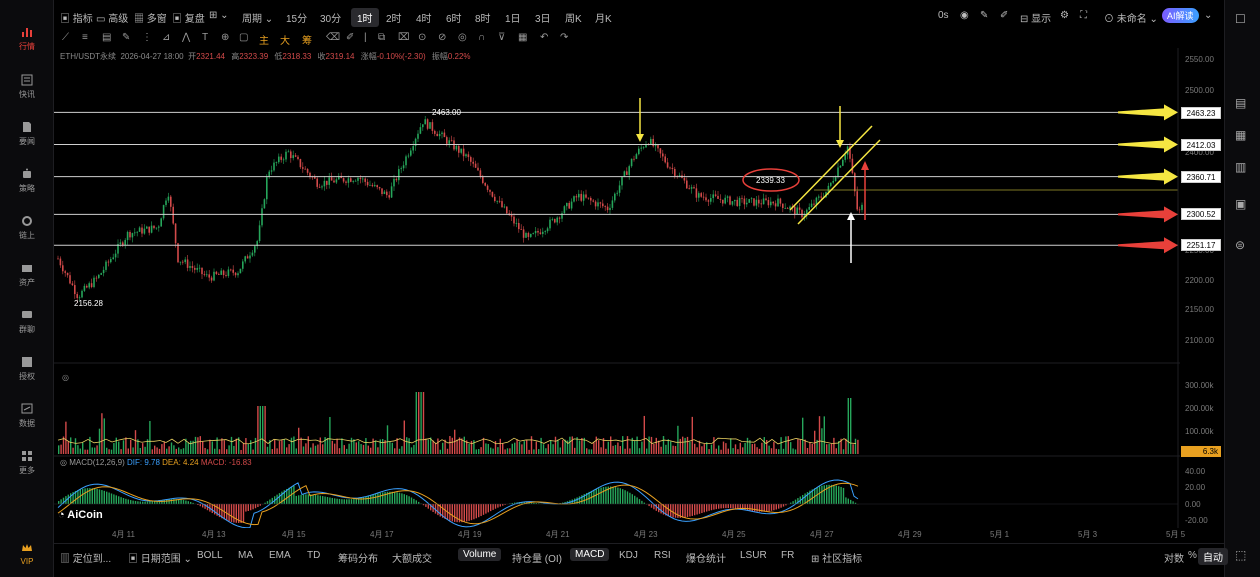  What do you see at coordinates (603, 19) in the screenshot?
I see `tf-1M: 月K` at bounding box center [603, 19].